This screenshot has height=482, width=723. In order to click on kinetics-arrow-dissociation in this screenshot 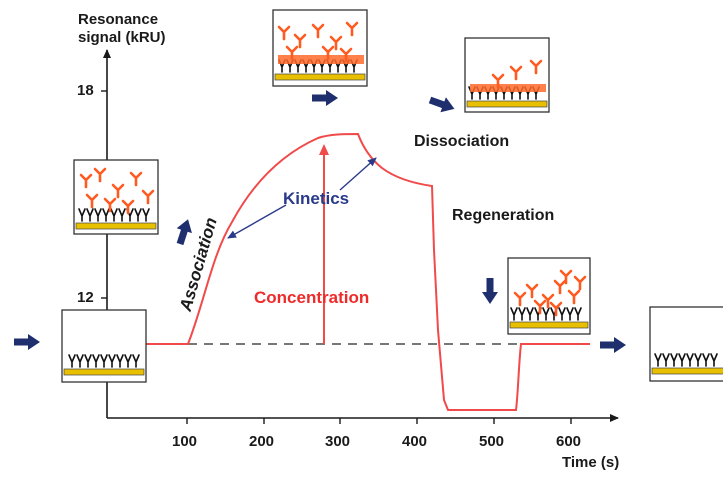, I will do `click(358, 174)`.